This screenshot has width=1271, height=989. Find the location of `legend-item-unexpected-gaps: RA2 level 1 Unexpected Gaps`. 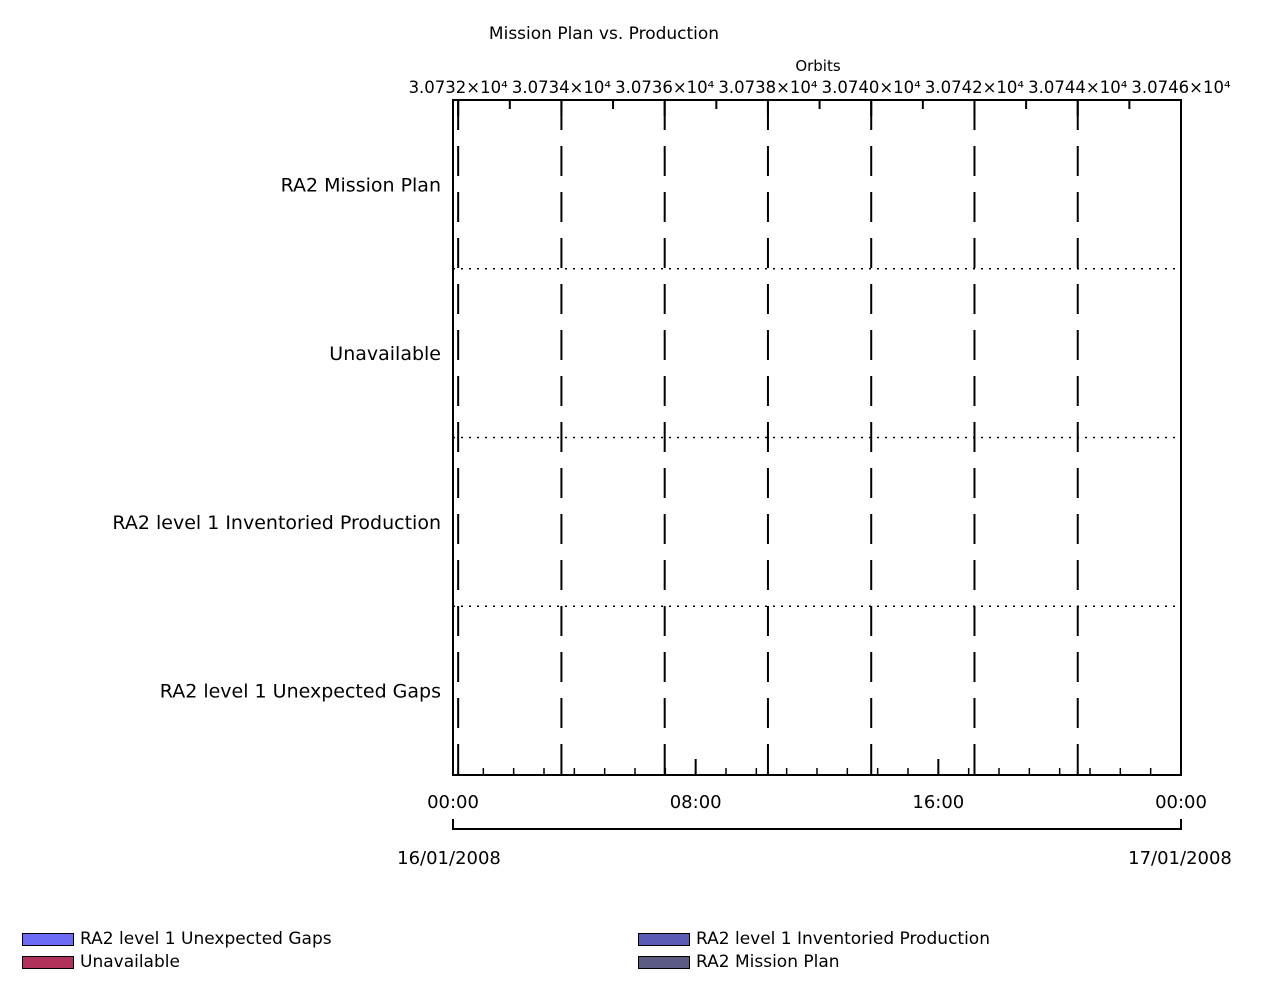

legend-item-unexpected-gaps: RA2 level 1 Unexpected Gaps is located at coordinates (177, 939).